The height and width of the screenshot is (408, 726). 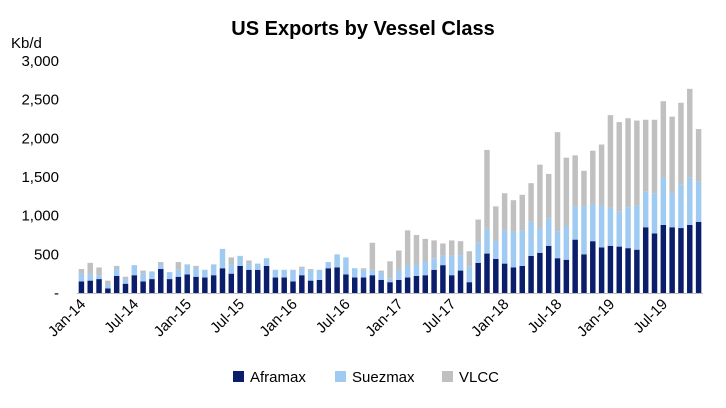 What do you see at coordinates (447, 376) in the screenshot?
I see `legend-swatch-vlcc` at bounding box center [447, 376].